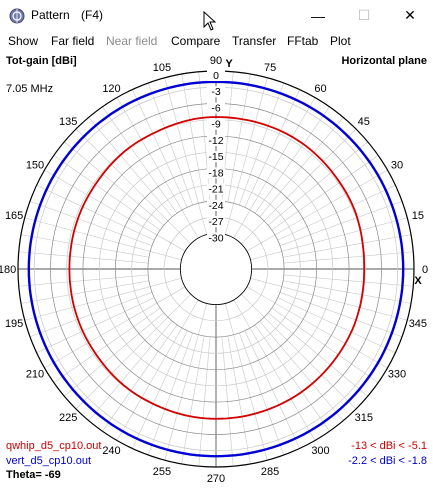  I want to click on close-icon: ✕, so click(410, 15).